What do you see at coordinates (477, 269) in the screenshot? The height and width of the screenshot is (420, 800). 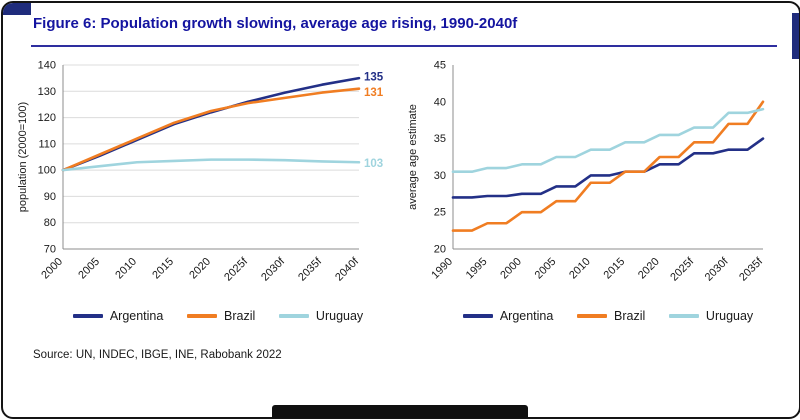 I see `x-tick-label: 1995` at bounding box center [477, 269].